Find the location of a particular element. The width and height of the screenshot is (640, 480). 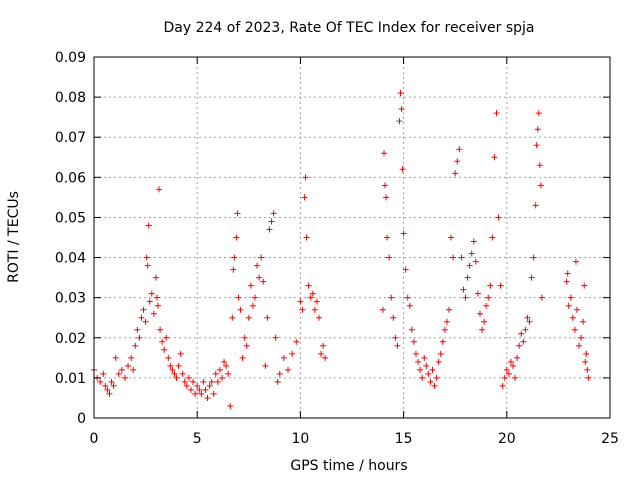

y-tick-label: 0.08 is located at coordinates (70, 98).